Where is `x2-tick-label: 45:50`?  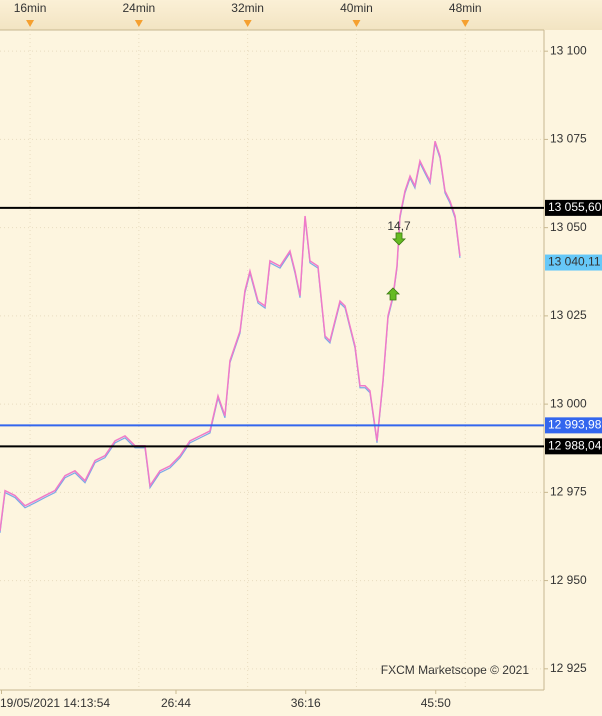
x2-tick-label: 45:50 is located at coordinates (436, 703).